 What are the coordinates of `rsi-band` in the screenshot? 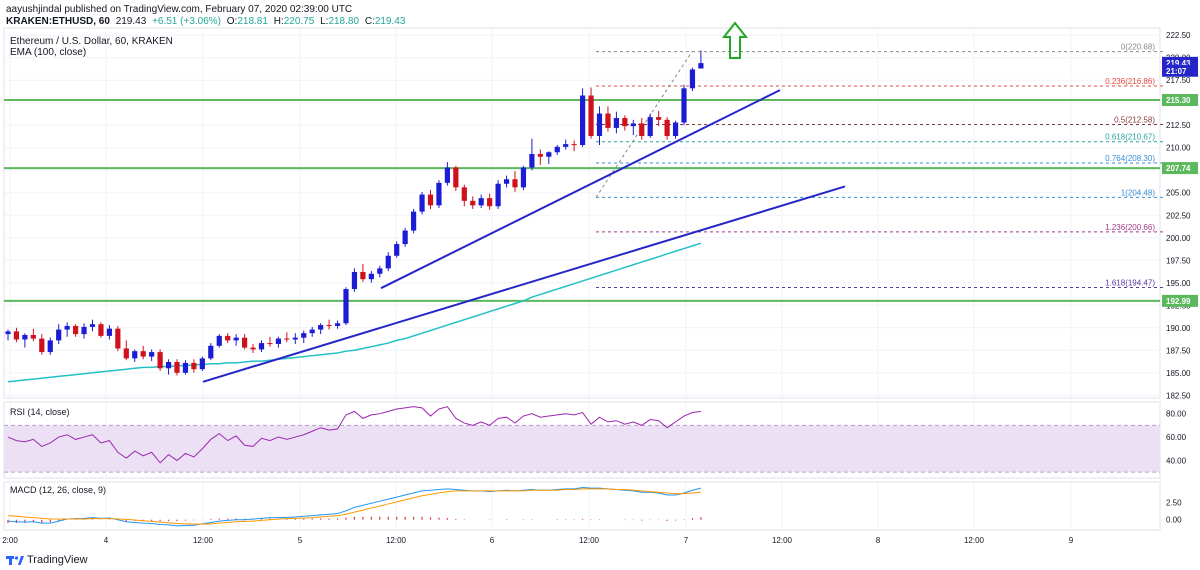 It's located at (582, 449).